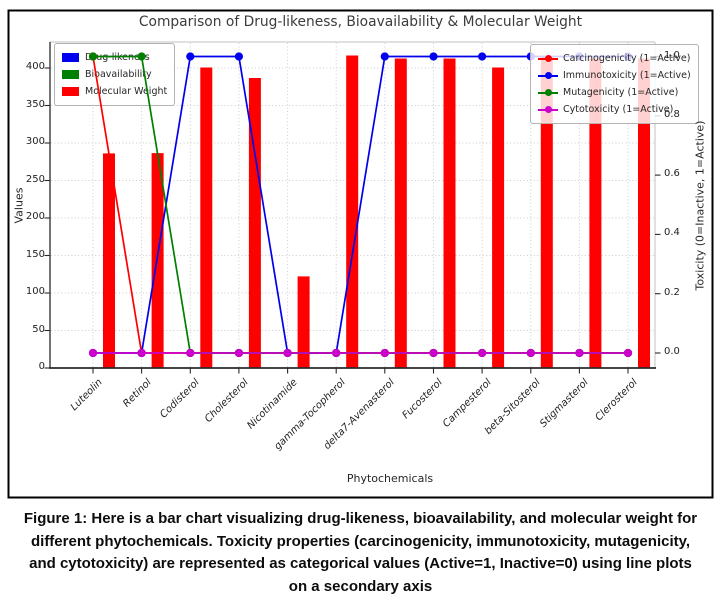 The image size is (721, 607). I want to click on x-axis-label: Phytochemicals, so click(390, 478).